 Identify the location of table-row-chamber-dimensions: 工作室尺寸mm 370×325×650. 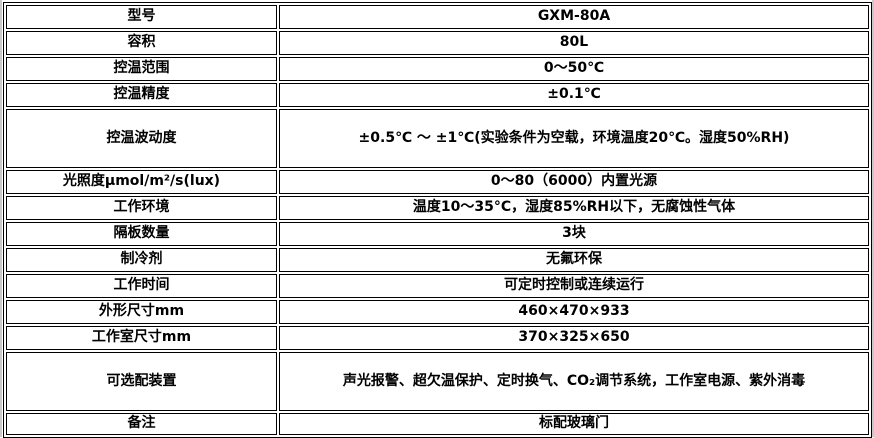
(437, 338).